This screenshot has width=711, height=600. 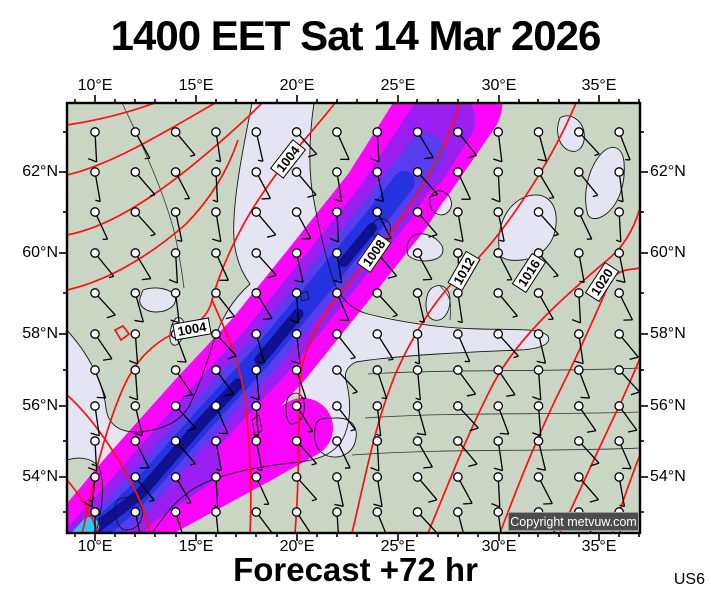 What do you see at coordinates (689, 579) in the screenshot?
I see `model-id-label: US6` at bounding box center [689, 579].